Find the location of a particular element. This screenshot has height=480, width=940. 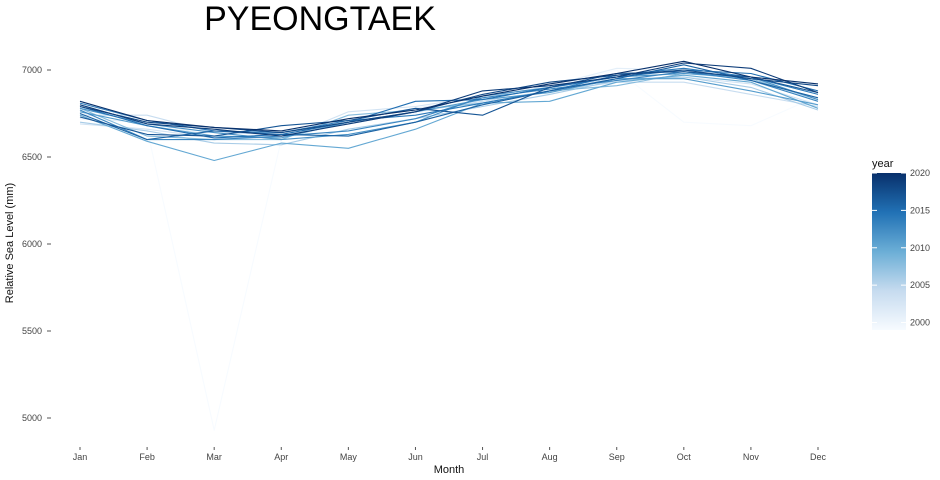

series-line-2010 is located at coordinates (449, 118).